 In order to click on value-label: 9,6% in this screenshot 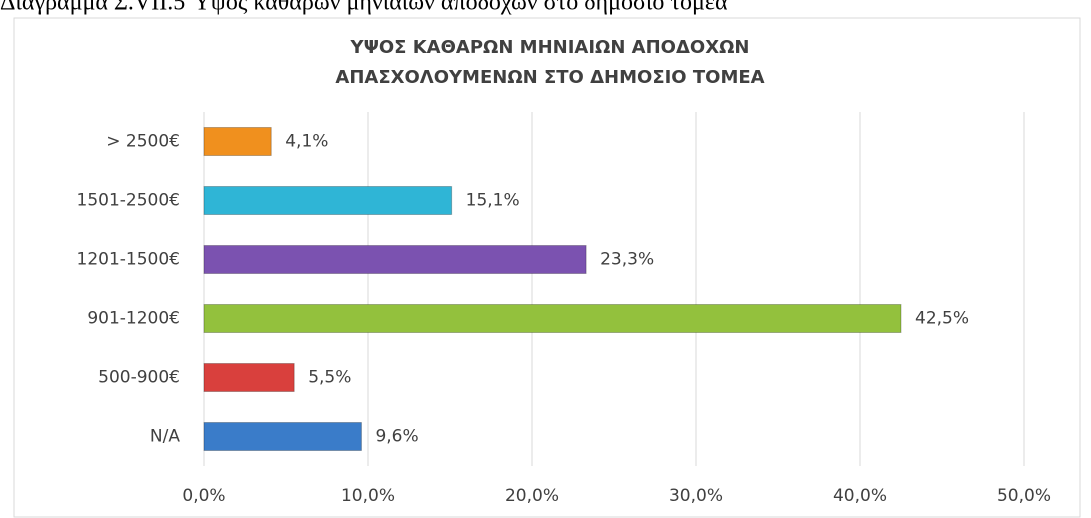, I will do `click(396, 437)`.